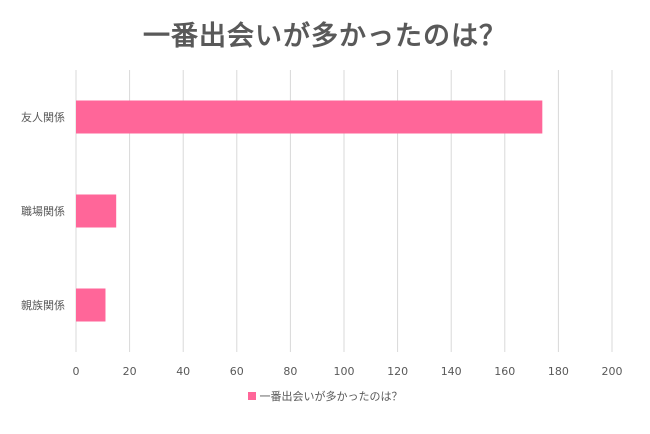 The height and width of the screenshot is (434, 650). Describe the element at coordinates (451, 371) in the screenshot. I see `x-tick-label: 140` at that location.